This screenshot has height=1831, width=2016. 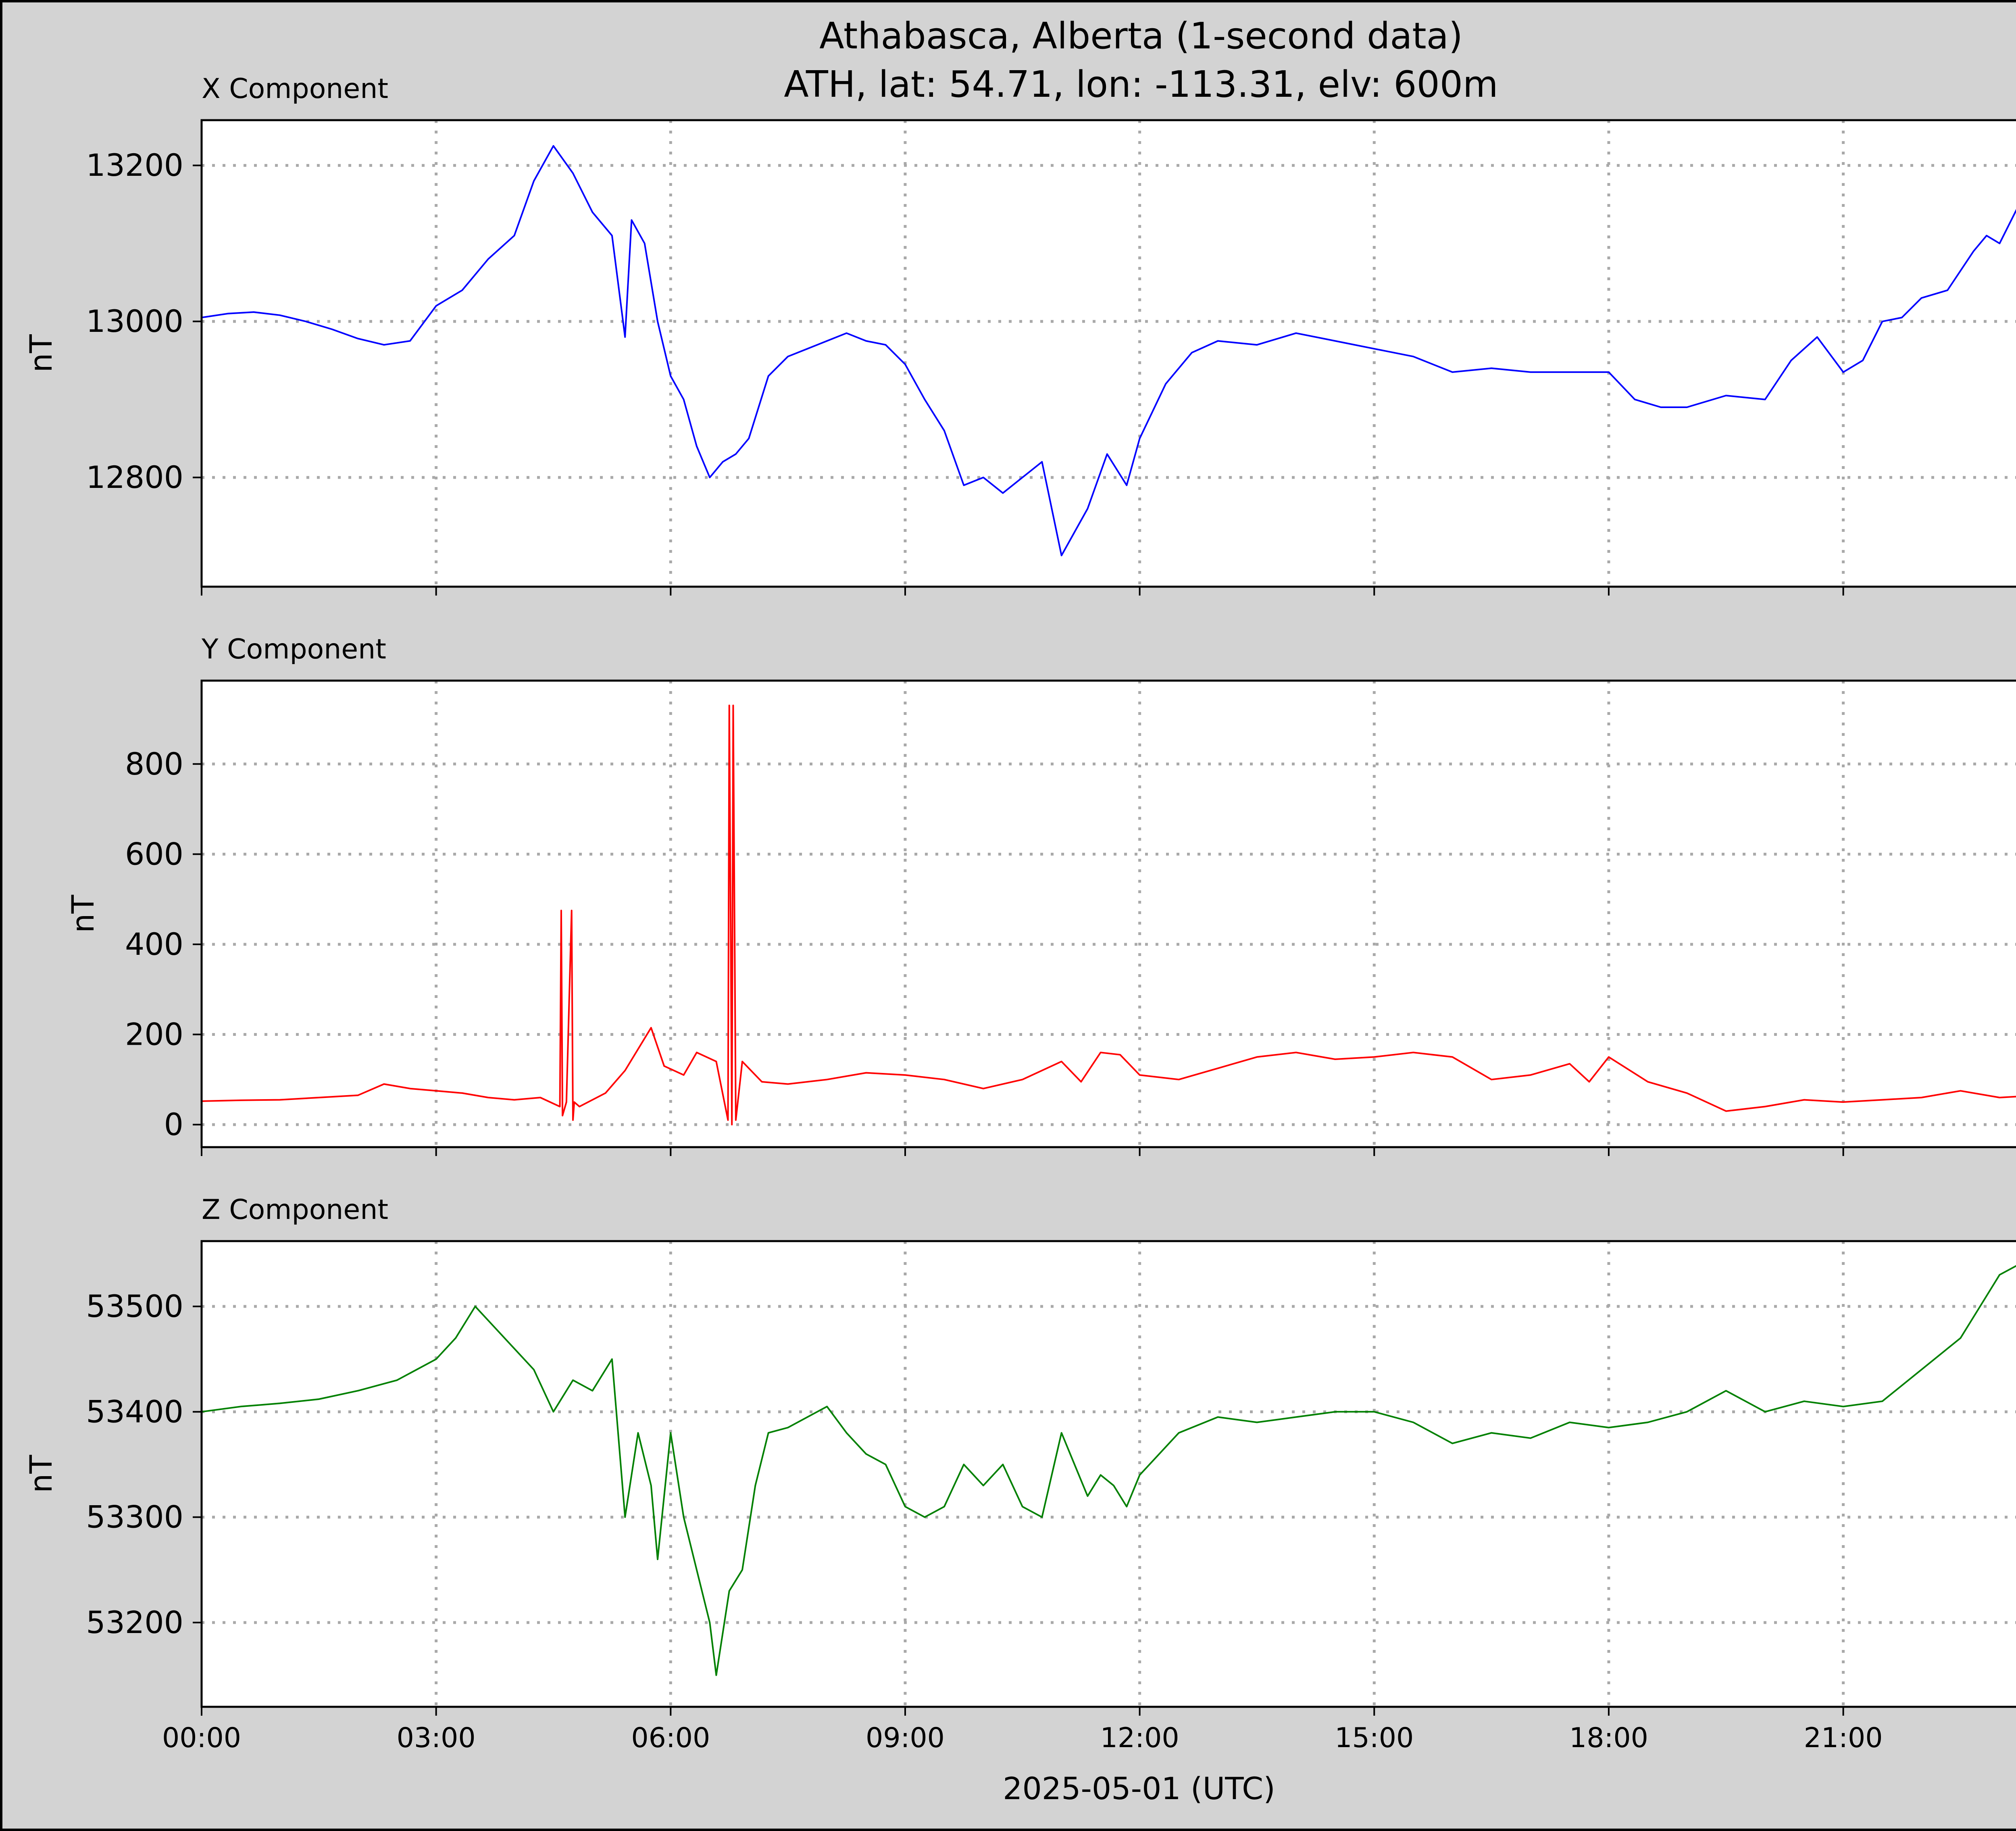 I want to click on x-tick-label: 15:00, so click(x=1375, y=1738).